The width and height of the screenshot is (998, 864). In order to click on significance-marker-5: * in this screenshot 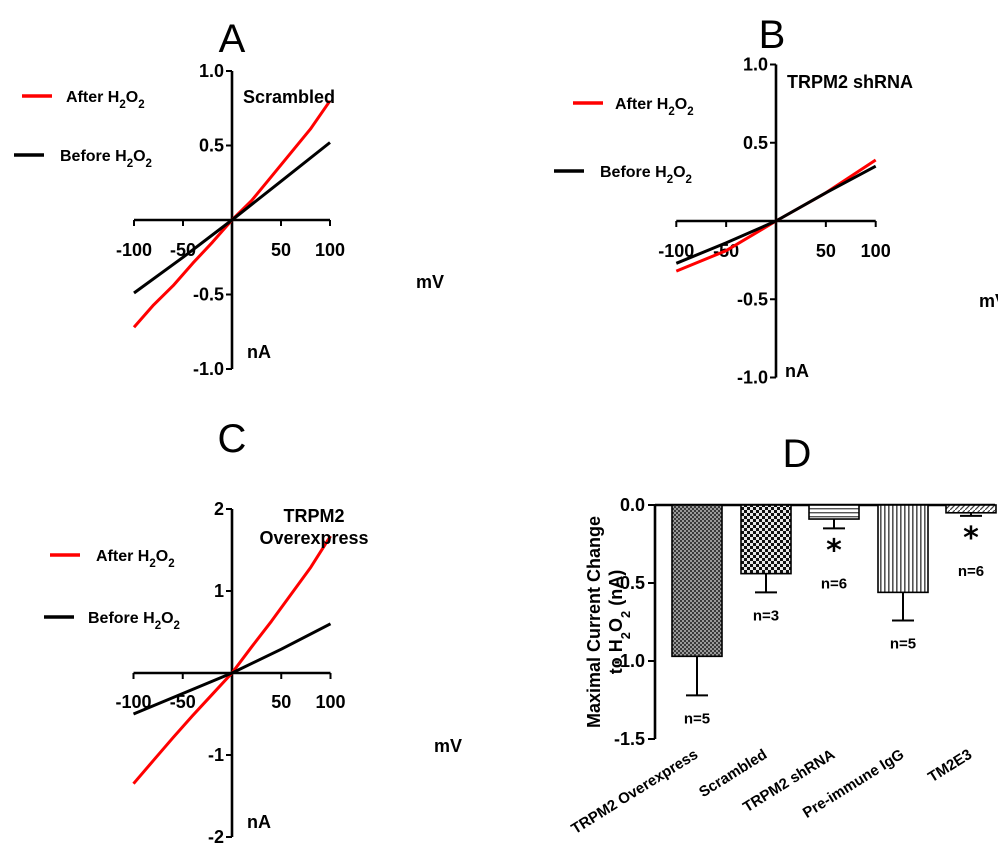, I will do `click(971, 538)`.